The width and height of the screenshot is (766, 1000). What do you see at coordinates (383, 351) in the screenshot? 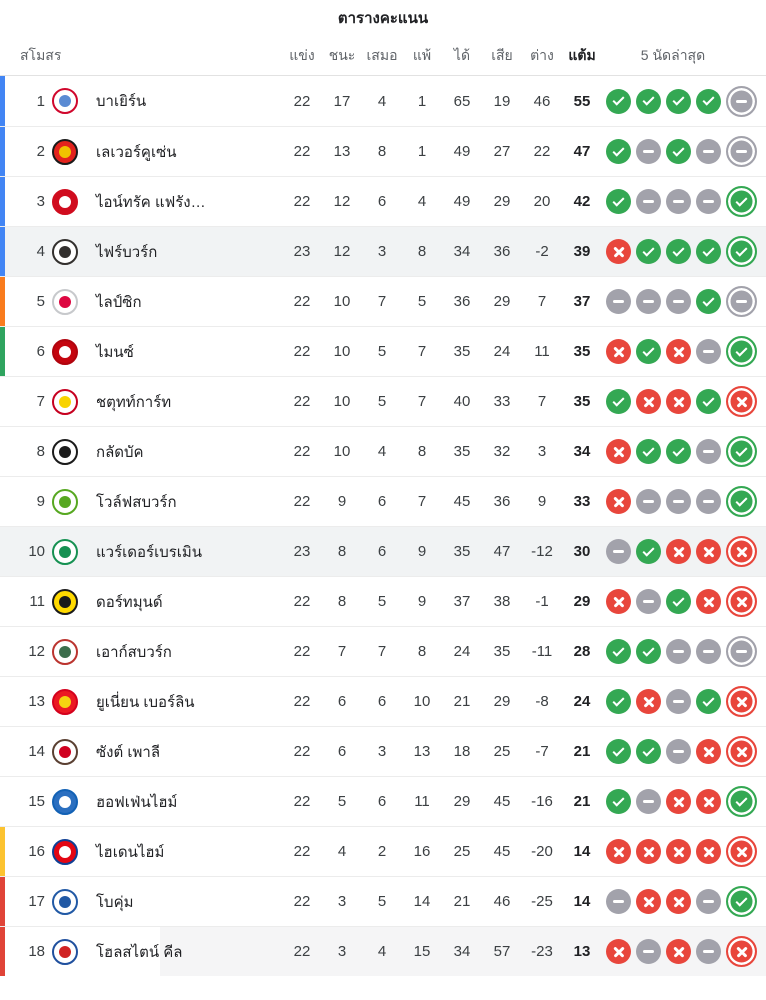
I see `table-row: 6 ไมนซ์ 22 10 5 7 35 24 11 35` at bounding box center [383, 351].